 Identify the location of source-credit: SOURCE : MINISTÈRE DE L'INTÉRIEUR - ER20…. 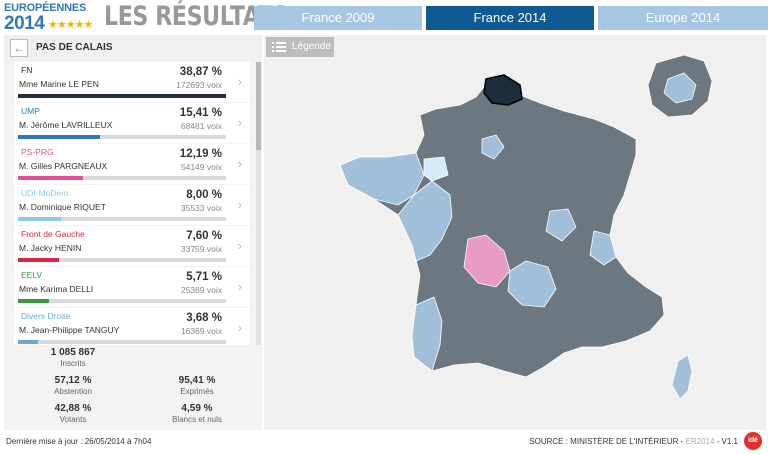
(633, 441).